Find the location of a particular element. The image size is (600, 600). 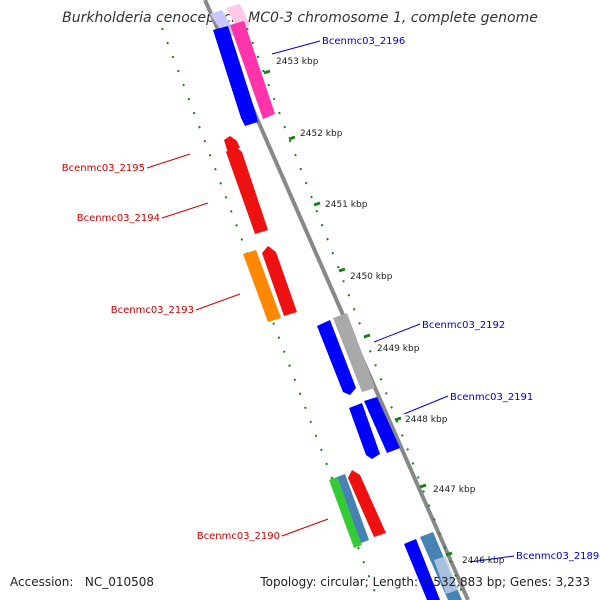

gene-feature-2195-arrow is located at coordinates (232, 143).